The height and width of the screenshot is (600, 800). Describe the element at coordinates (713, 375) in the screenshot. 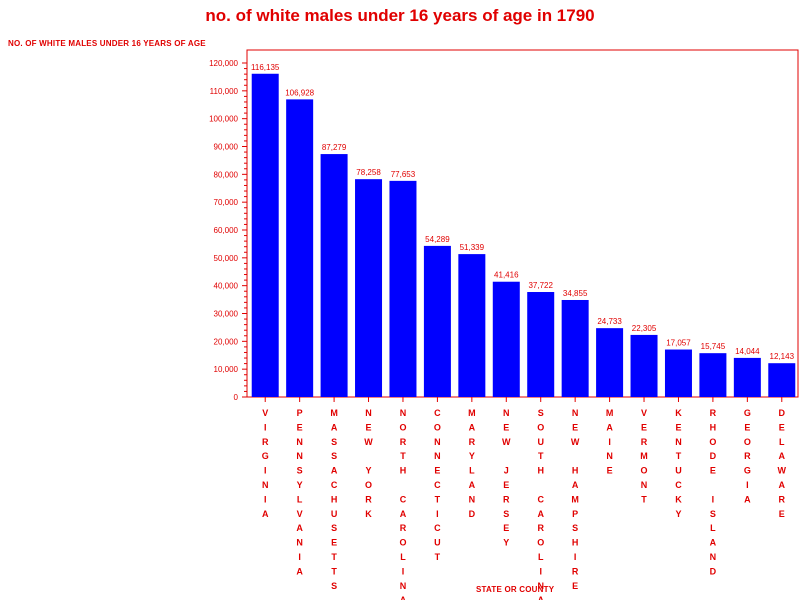

I see `bar-rhode-island` at that location.